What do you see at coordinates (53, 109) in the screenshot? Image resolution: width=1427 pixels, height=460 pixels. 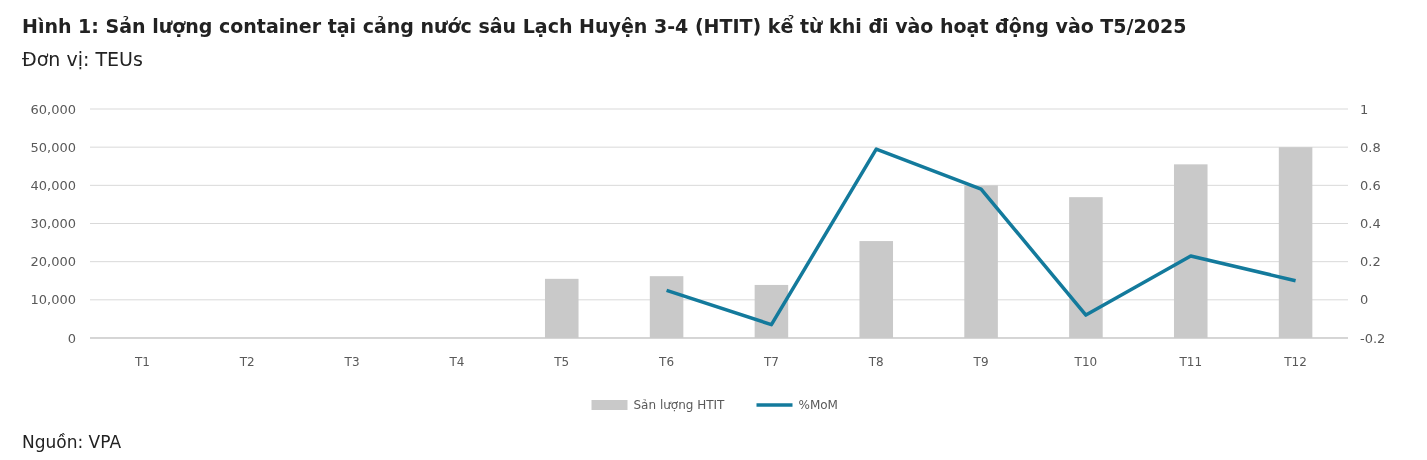 I see `y-tick-label: 60,000` at bounding box center [53, 109].